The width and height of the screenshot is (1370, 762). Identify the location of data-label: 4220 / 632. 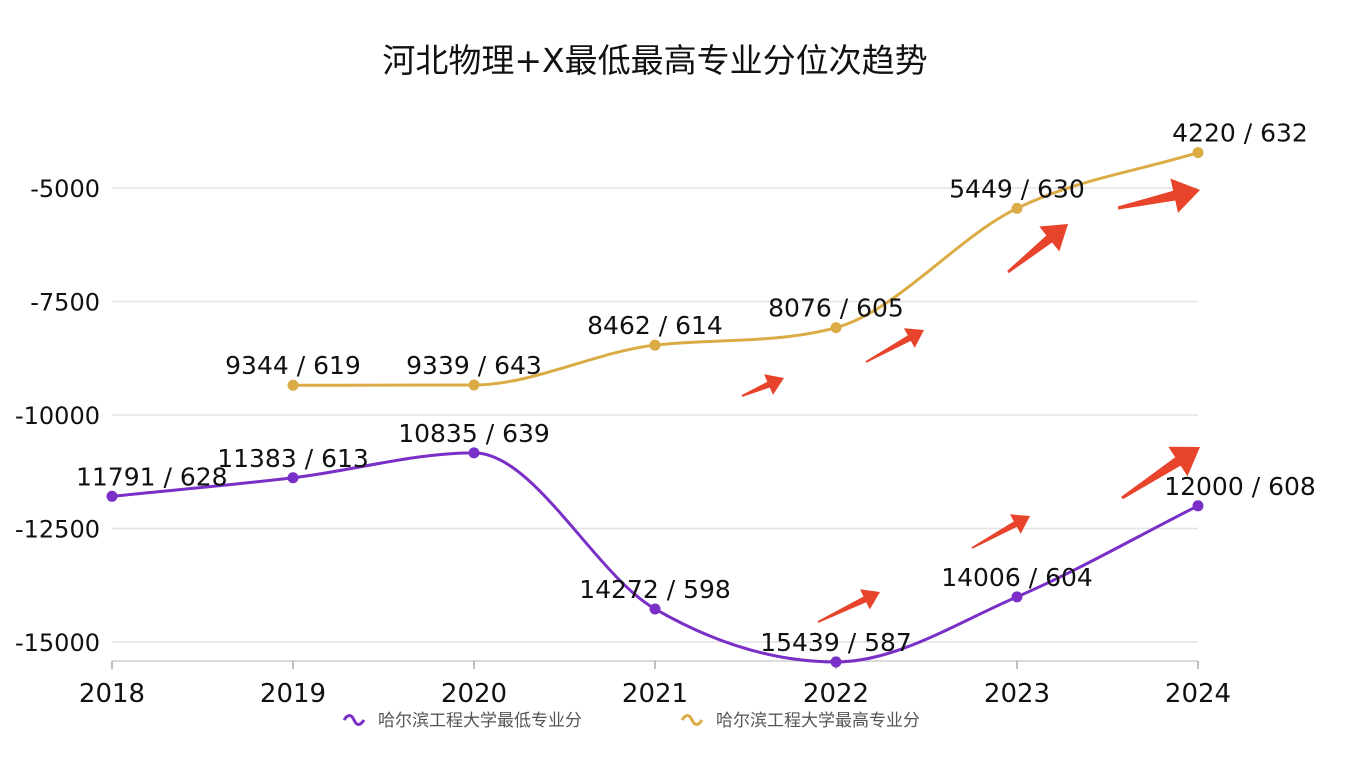
(1240, 133).